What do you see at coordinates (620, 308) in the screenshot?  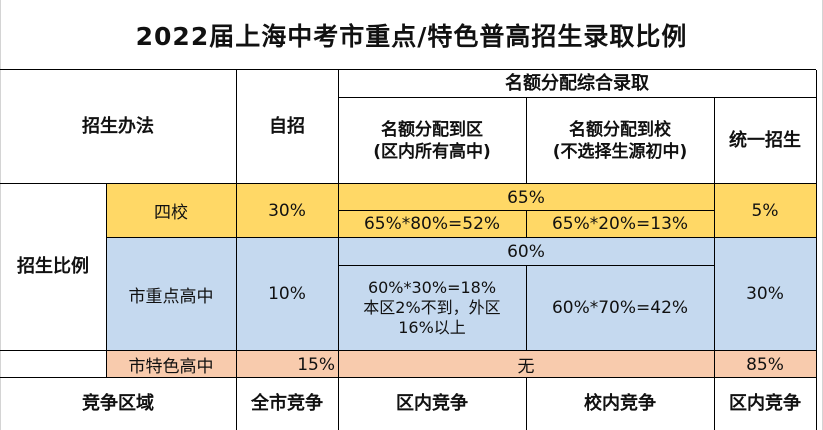 I see `city-key-quota-school: 60%*70%=42%` at bounding box center [620, 308].